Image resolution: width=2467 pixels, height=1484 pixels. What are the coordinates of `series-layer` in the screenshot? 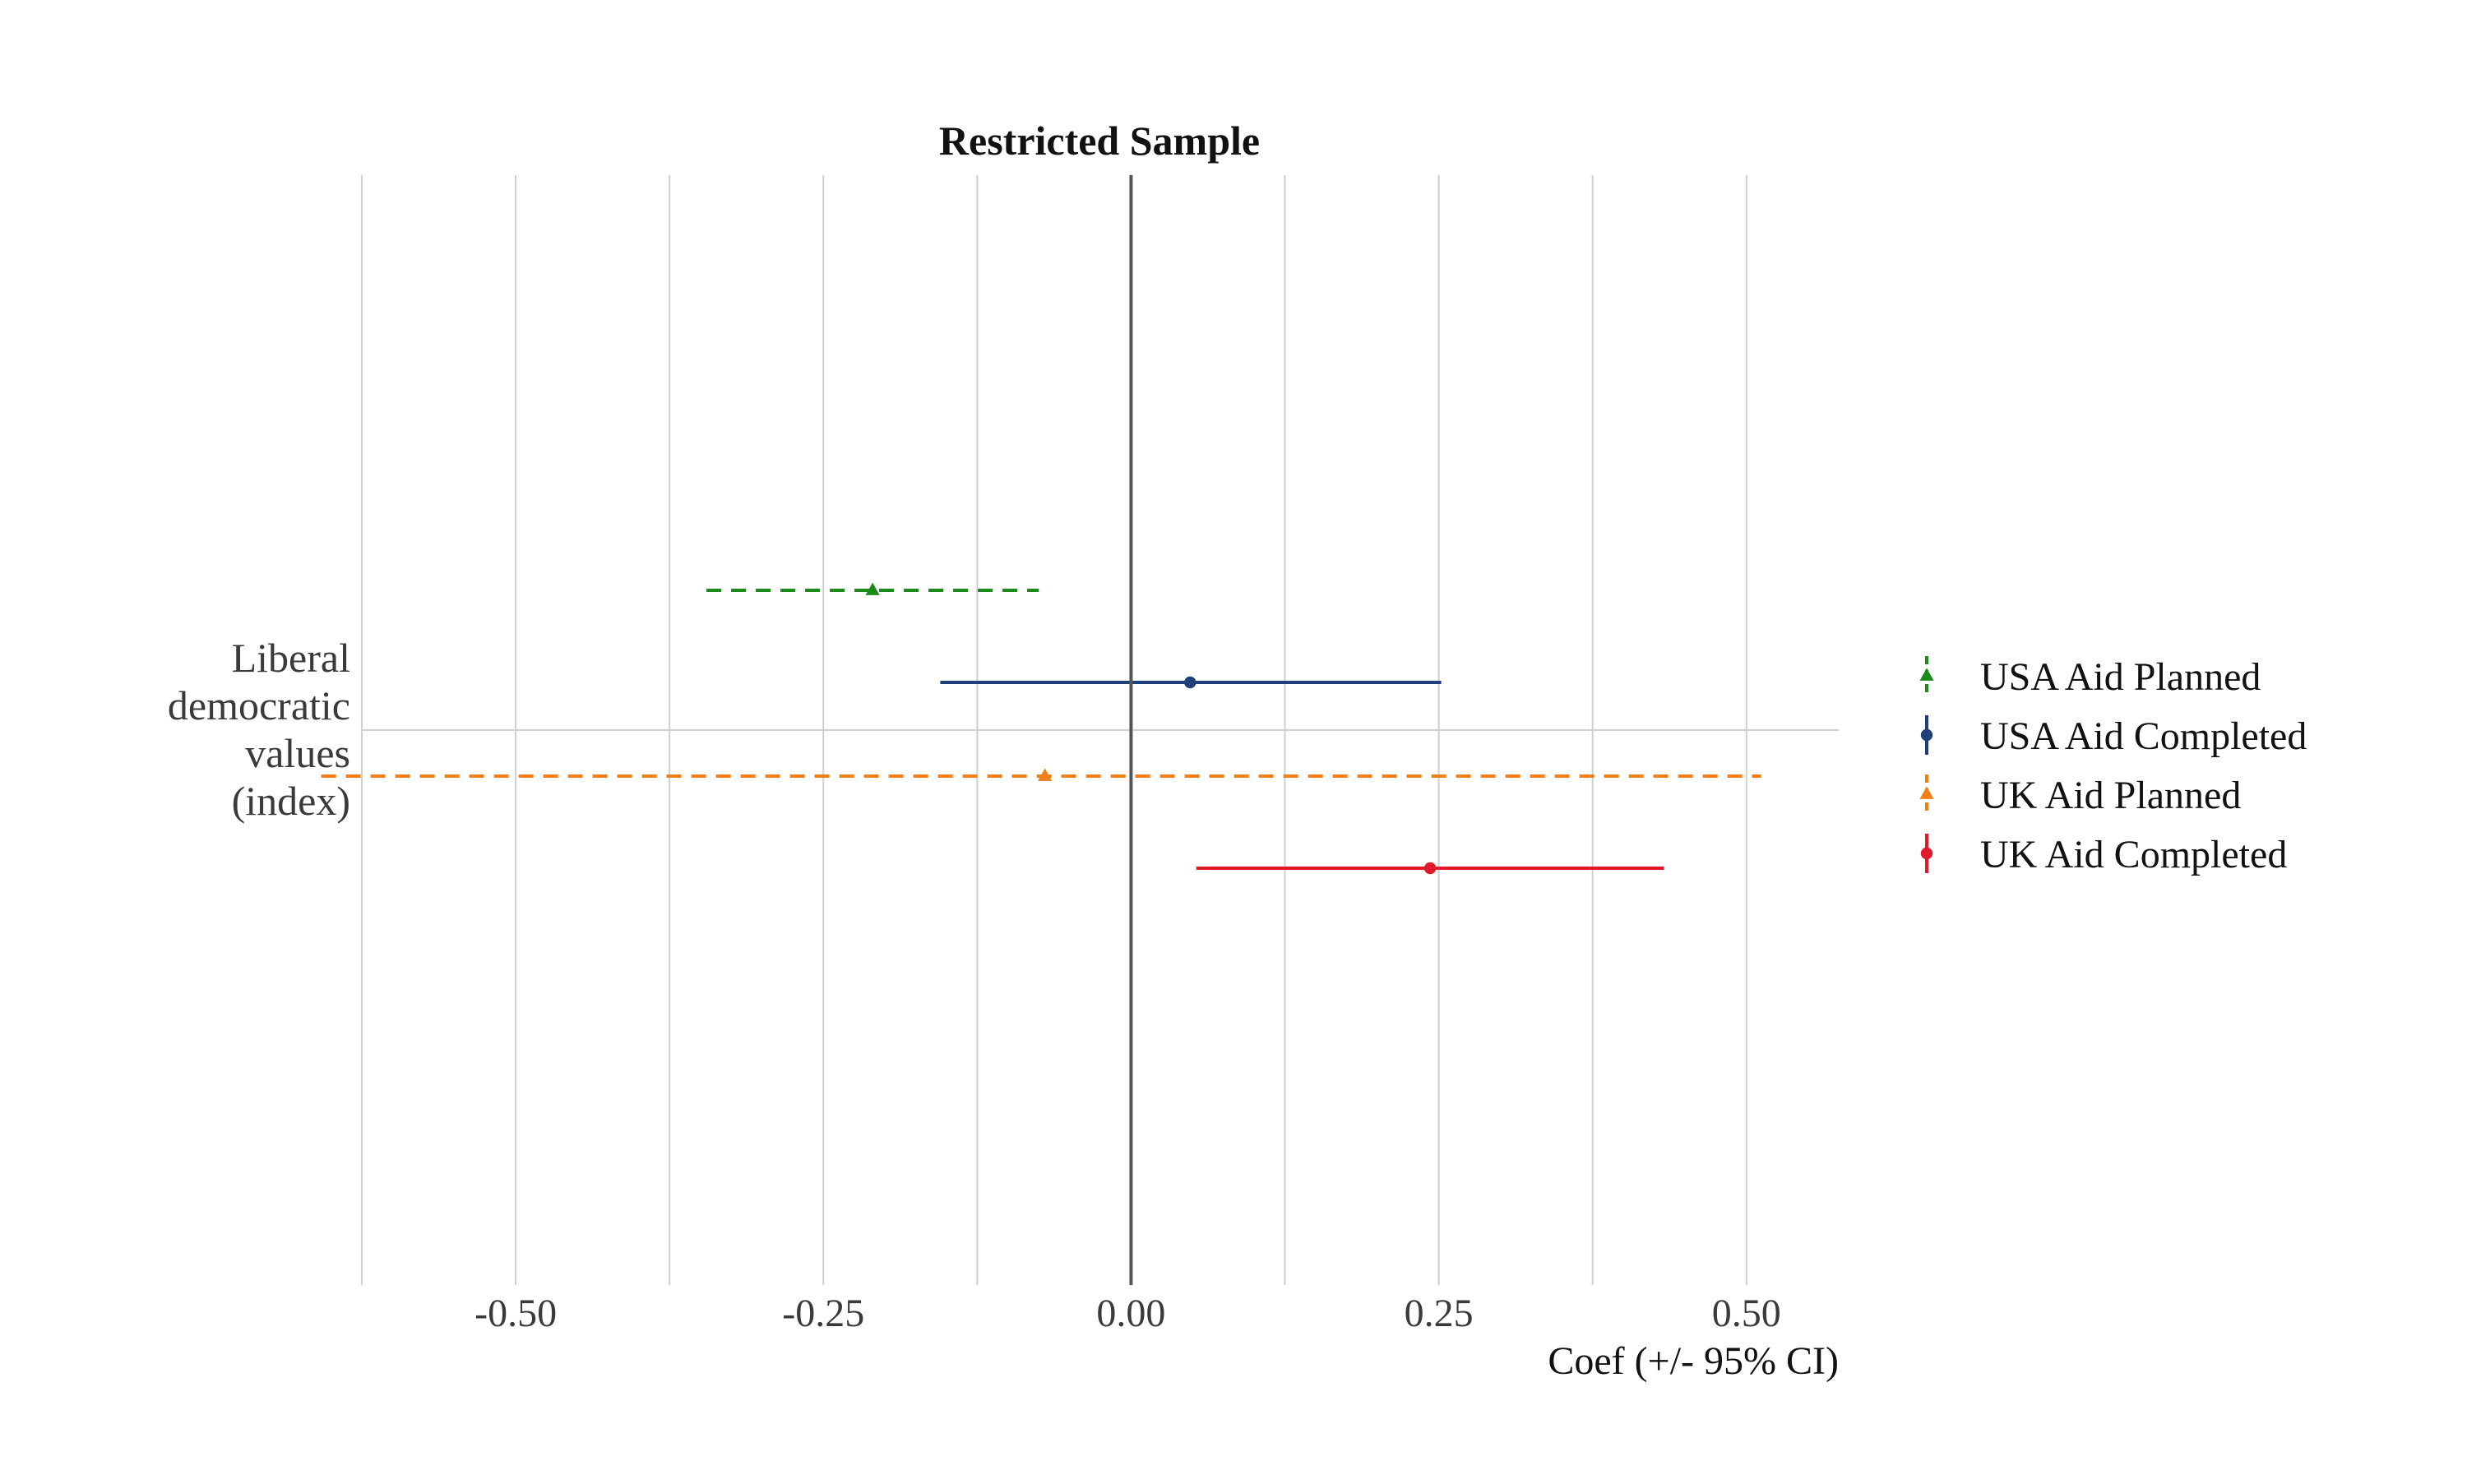 It's located at (1041, 728).